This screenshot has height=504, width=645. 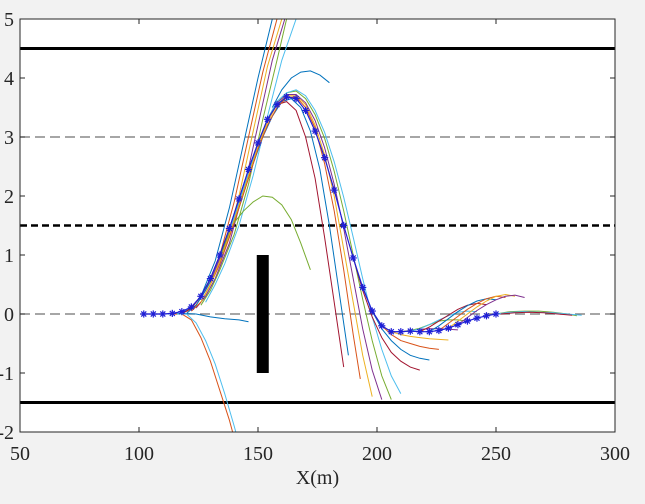 What do you see at coordinates (496, 454) in the screenshot?
I see `x-tick-label: 250` at bounding box center [496, 454].